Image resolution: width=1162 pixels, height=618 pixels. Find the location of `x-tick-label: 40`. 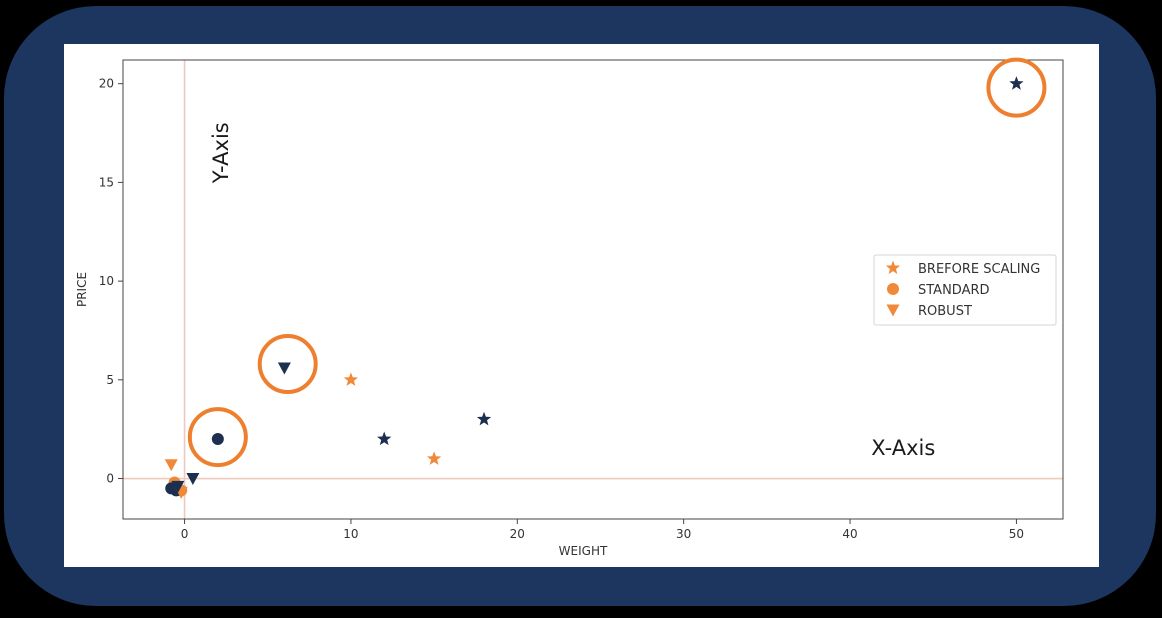

x-tick-label: 40 is located at coordinates (849, 534).